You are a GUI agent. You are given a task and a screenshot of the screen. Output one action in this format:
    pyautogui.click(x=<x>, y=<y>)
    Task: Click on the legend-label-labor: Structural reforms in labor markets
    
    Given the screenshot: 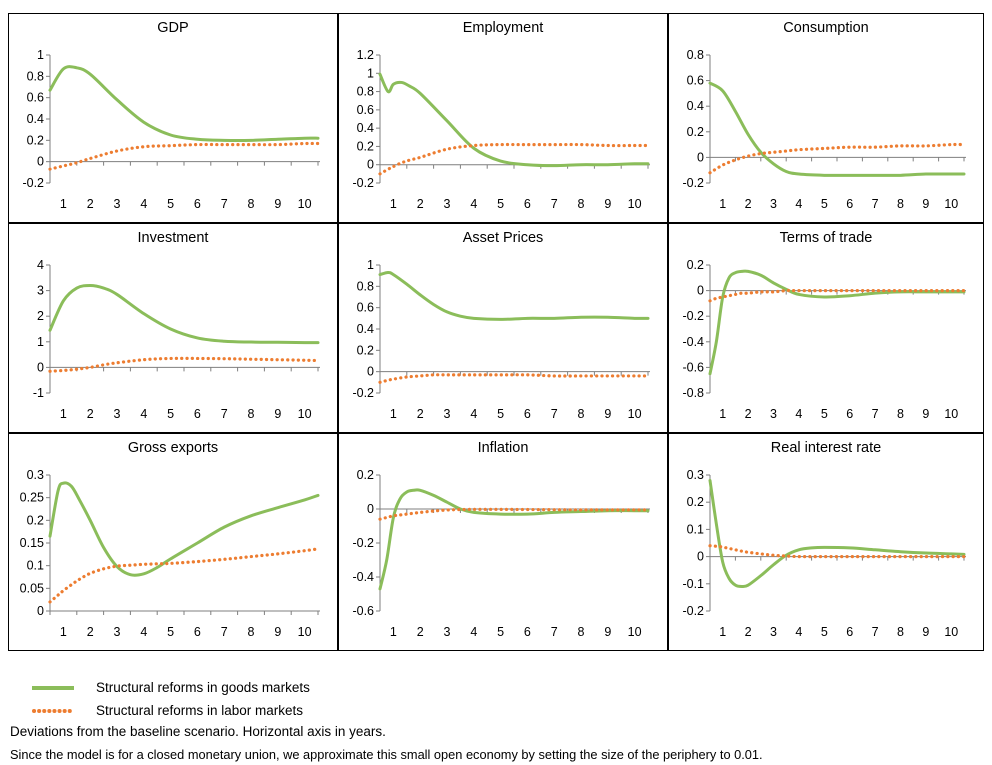 What is the action you would take?
    pyautogui.click(x=200, y=710)
    